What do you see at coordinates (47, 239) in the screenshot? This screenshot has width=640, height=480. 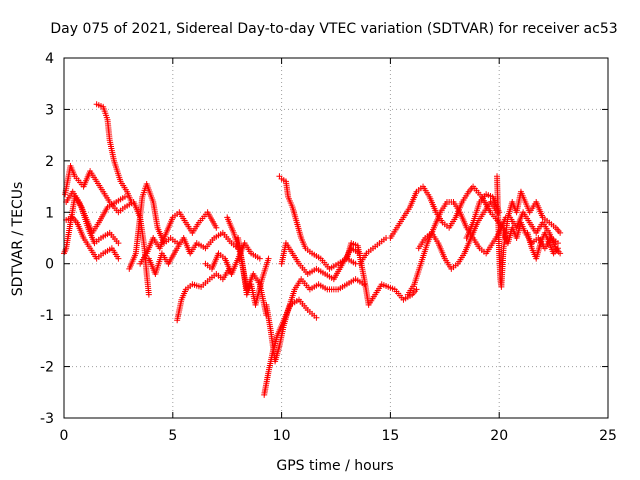 I see `y-tick-labels: -3 -2 -1 0 1 2 3 4` at bounding box center [47, 239].